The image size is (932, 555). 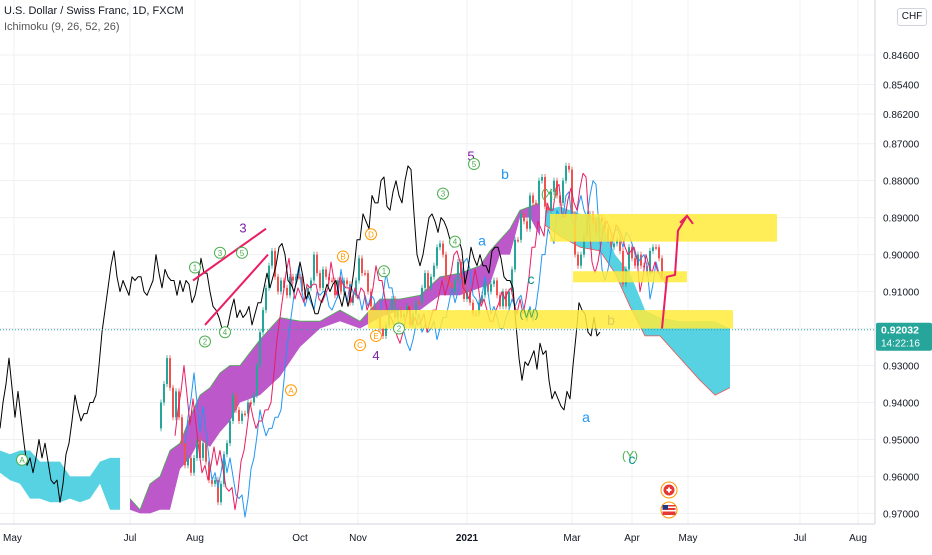 What do you see at coordinates (455, 242) in the screenshot?
I see `wave-count-label: 4` at bounding box center [455, 242].